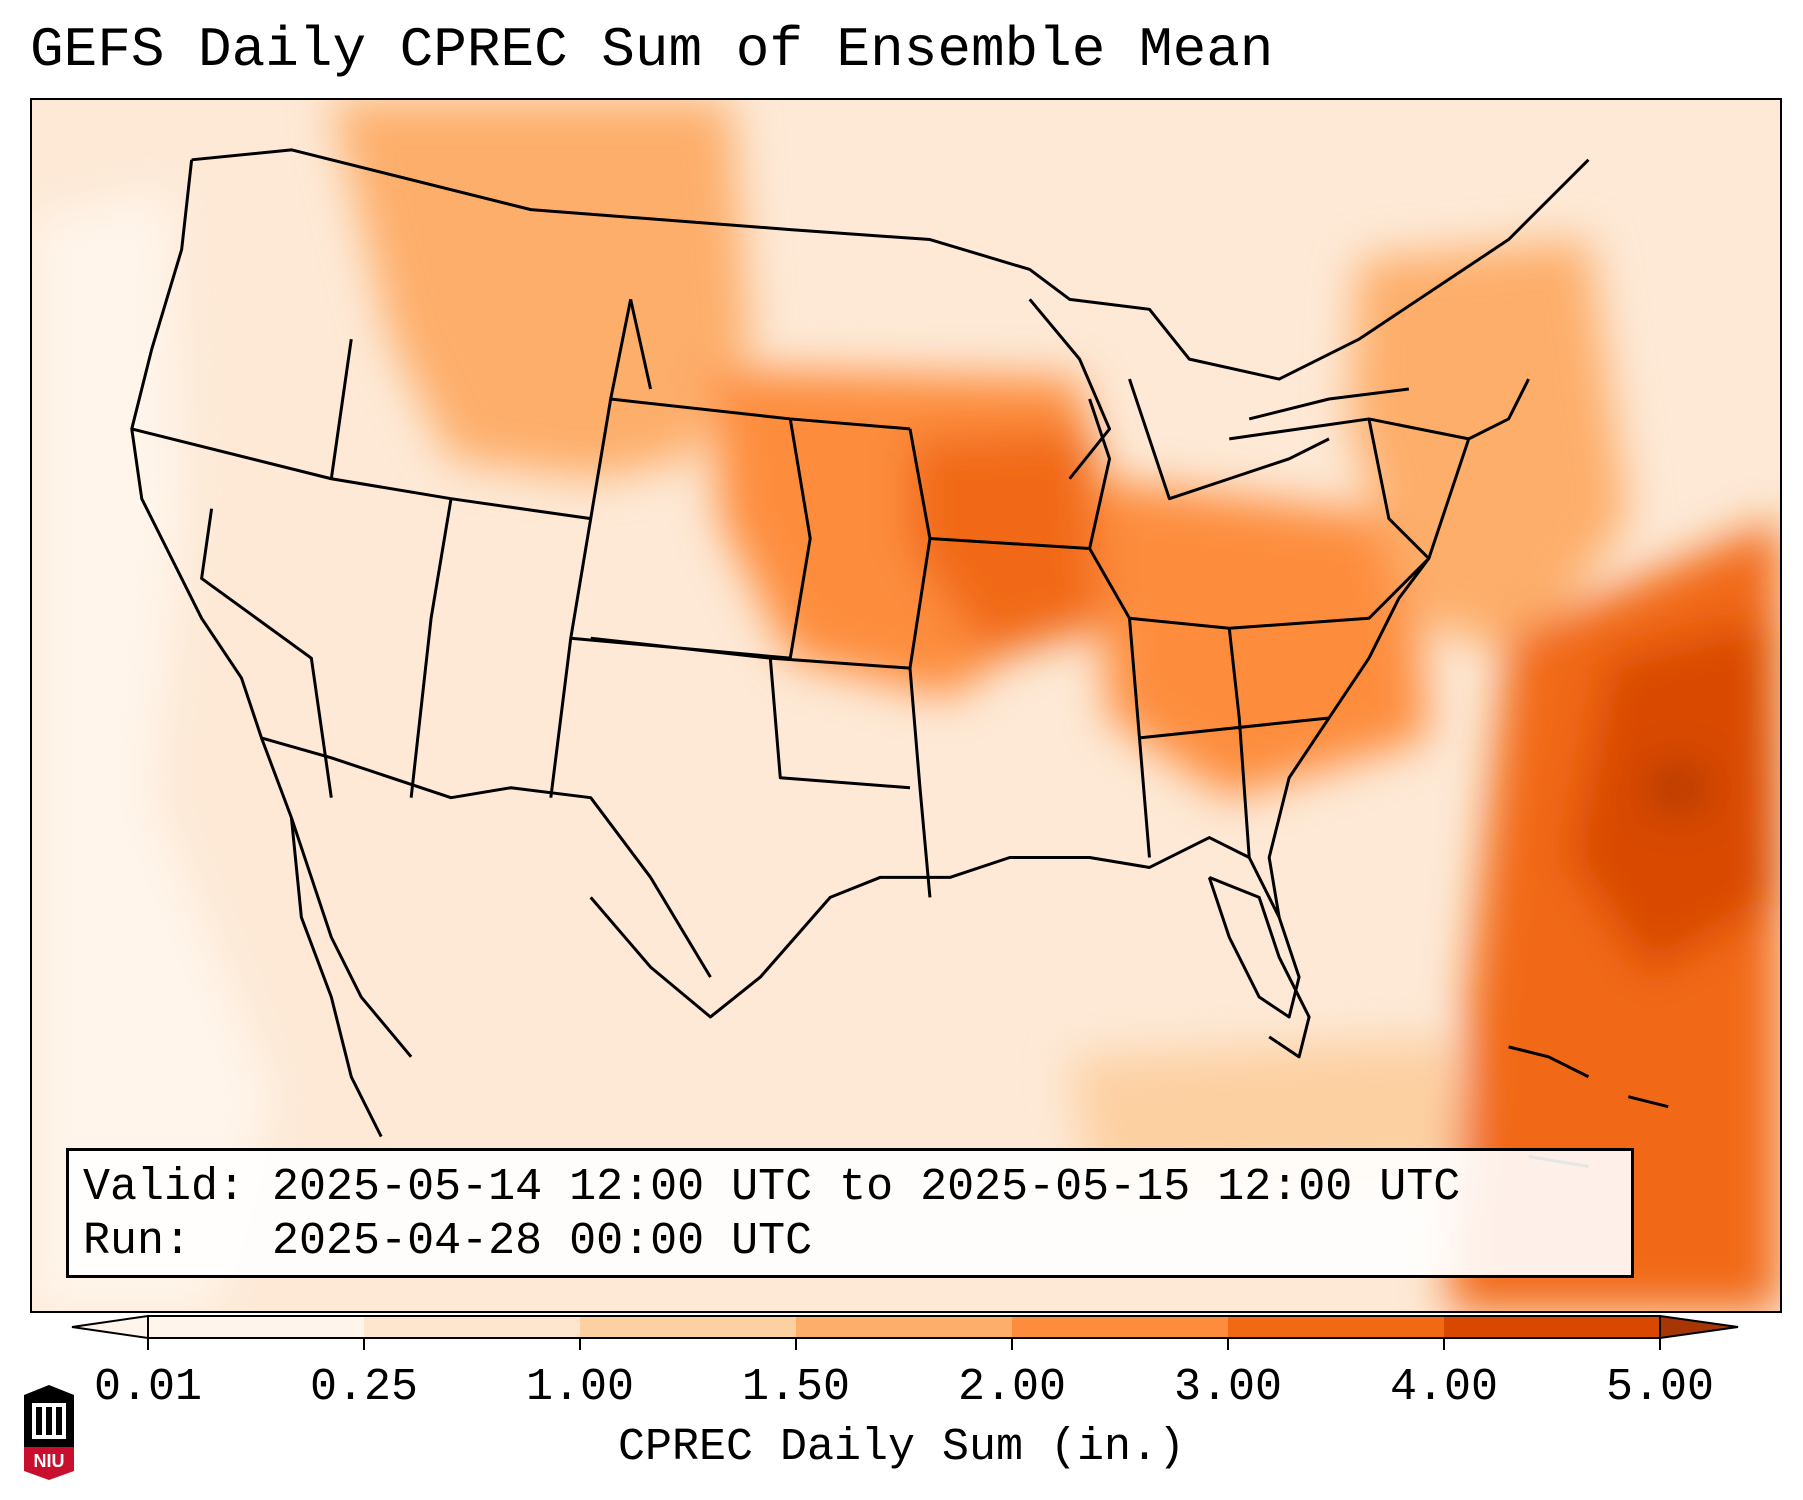 The height and width of the screenshot is (1500, 1803). What do you see at coordinates (890, 264) in the screenshot?
I see `canada-us-border` at bounding box center [890, 264].